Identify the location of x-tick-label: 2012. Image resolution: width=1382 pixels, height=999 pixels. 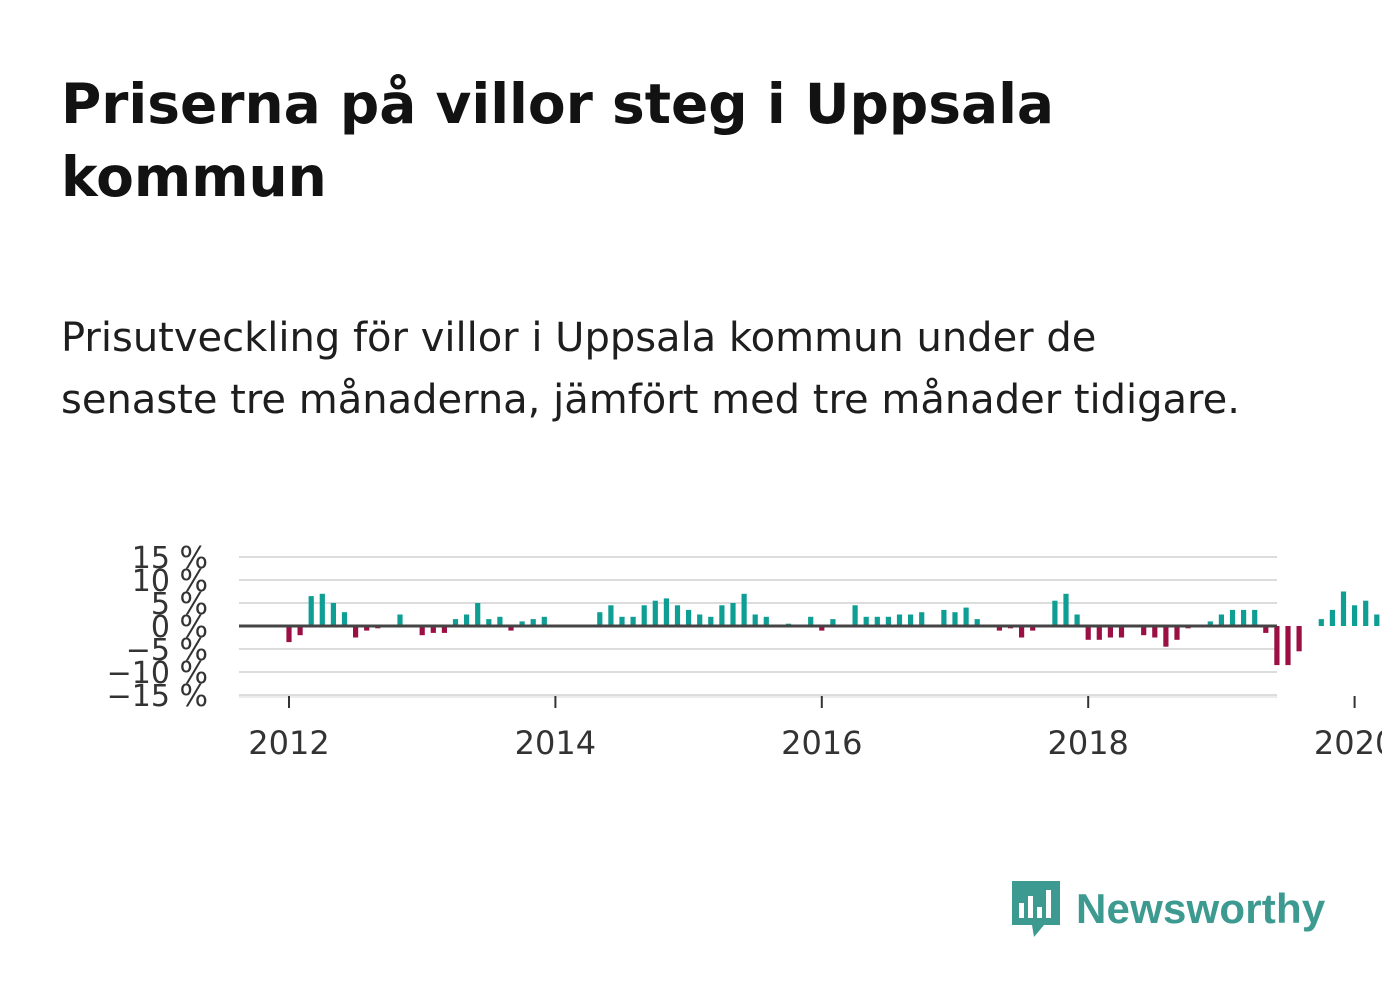
(288, 743).